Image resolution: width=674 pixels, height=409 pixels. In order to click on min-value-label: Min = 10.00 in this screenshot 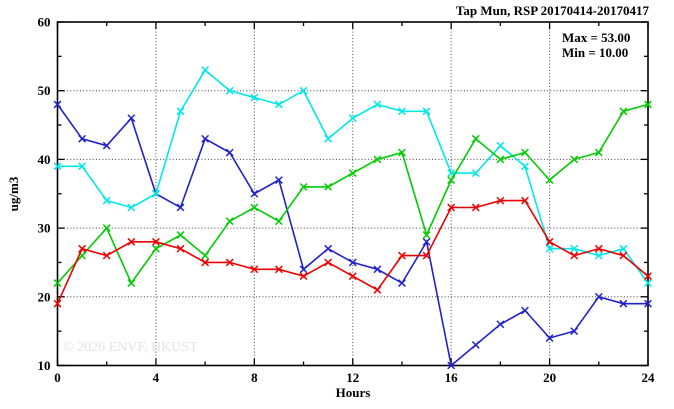, I will do `click(595, 52)`.